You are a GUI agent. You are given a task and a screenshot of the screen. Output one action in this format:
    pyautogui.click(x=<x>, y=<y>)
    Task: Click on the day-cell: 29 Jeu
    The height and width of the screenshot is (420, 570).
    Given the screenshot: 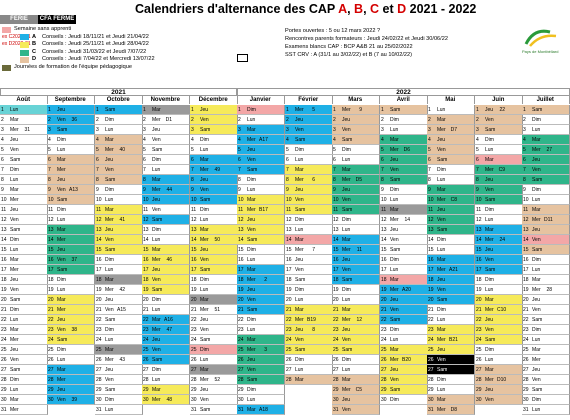 What is the action you would take?
    pyautogui.click(x=71, y=390)
    